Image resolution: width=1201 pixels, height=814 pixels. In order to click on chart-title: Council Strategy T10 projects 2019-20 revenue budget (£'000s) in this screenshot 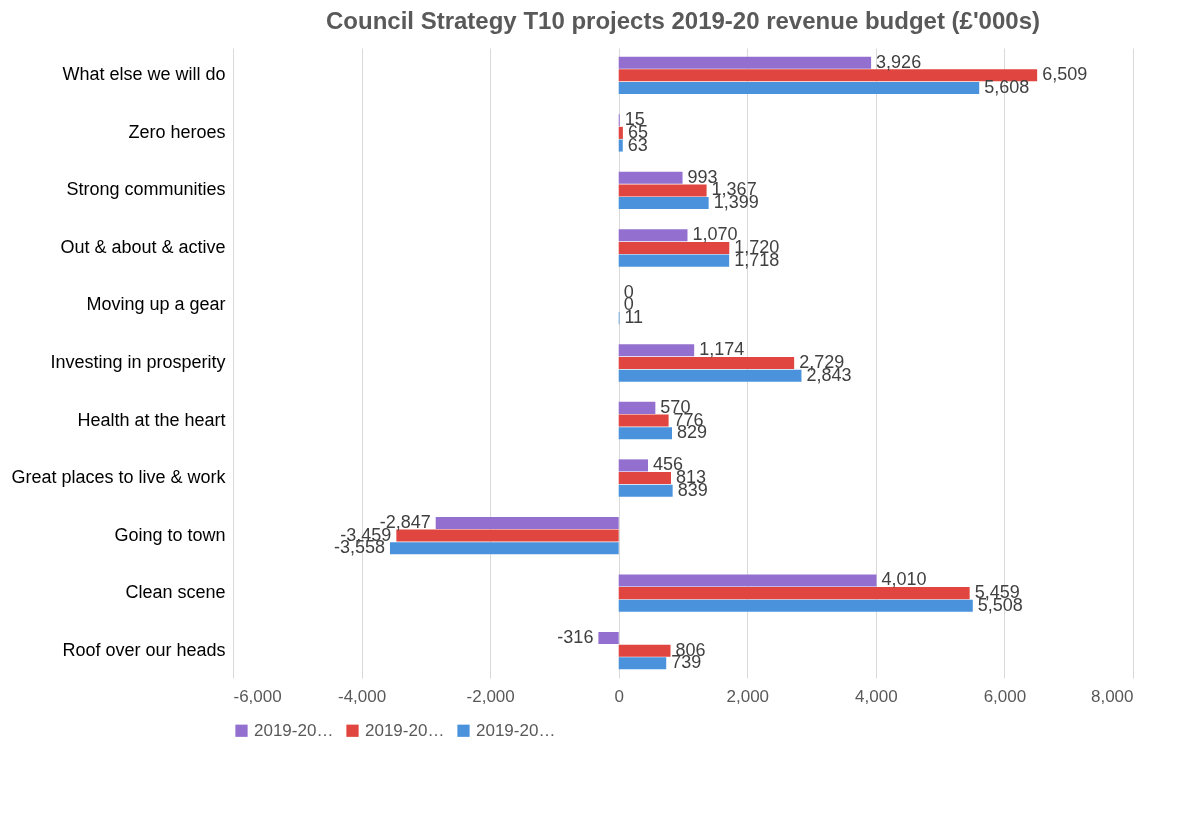, I will do `click(683, 20)`.